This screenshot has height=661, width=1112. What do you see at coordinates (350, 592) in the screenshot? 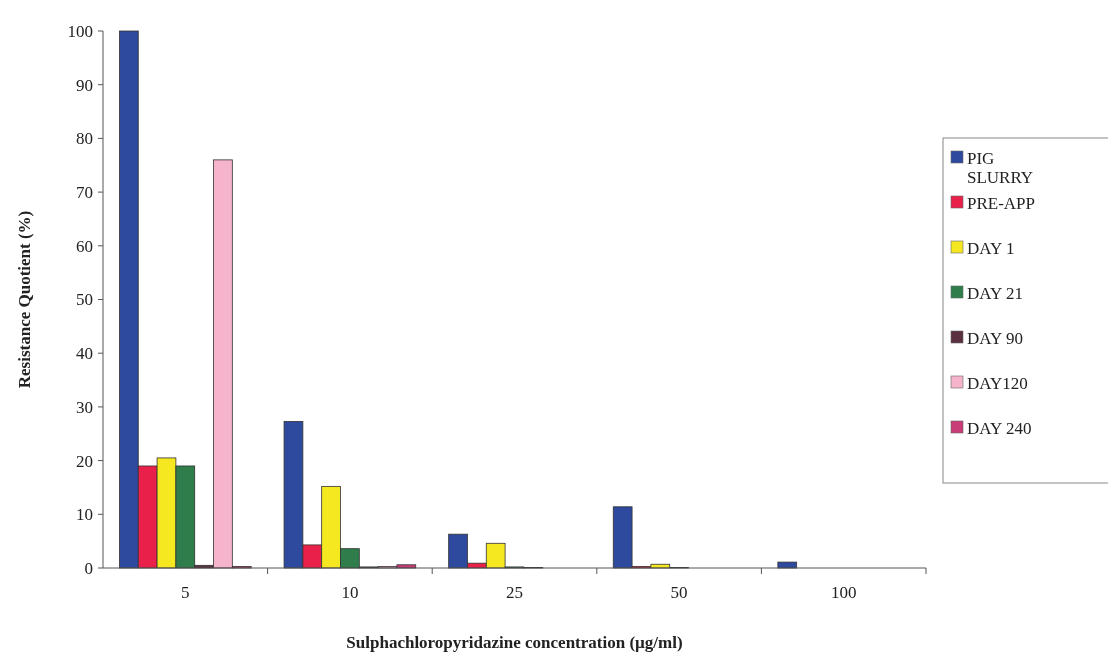
I see `x-tick-label: 10` at bounding box center [350, 592].